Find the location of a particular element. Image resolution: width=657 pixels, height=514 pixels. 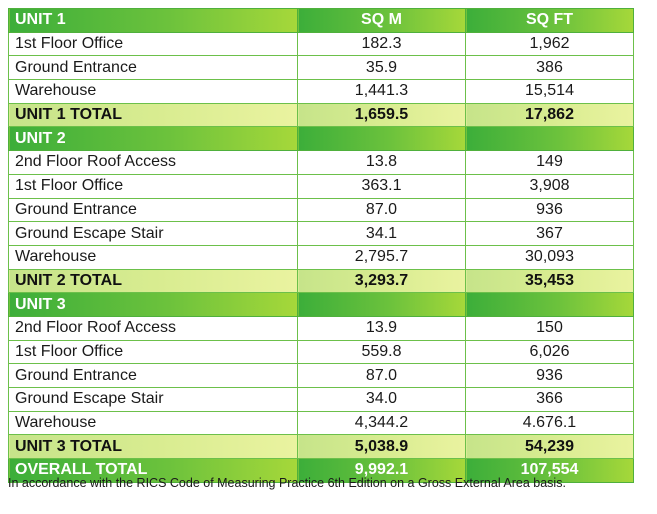

overall-sq-m: 9,992.1 is located at coordinates (381, 470).